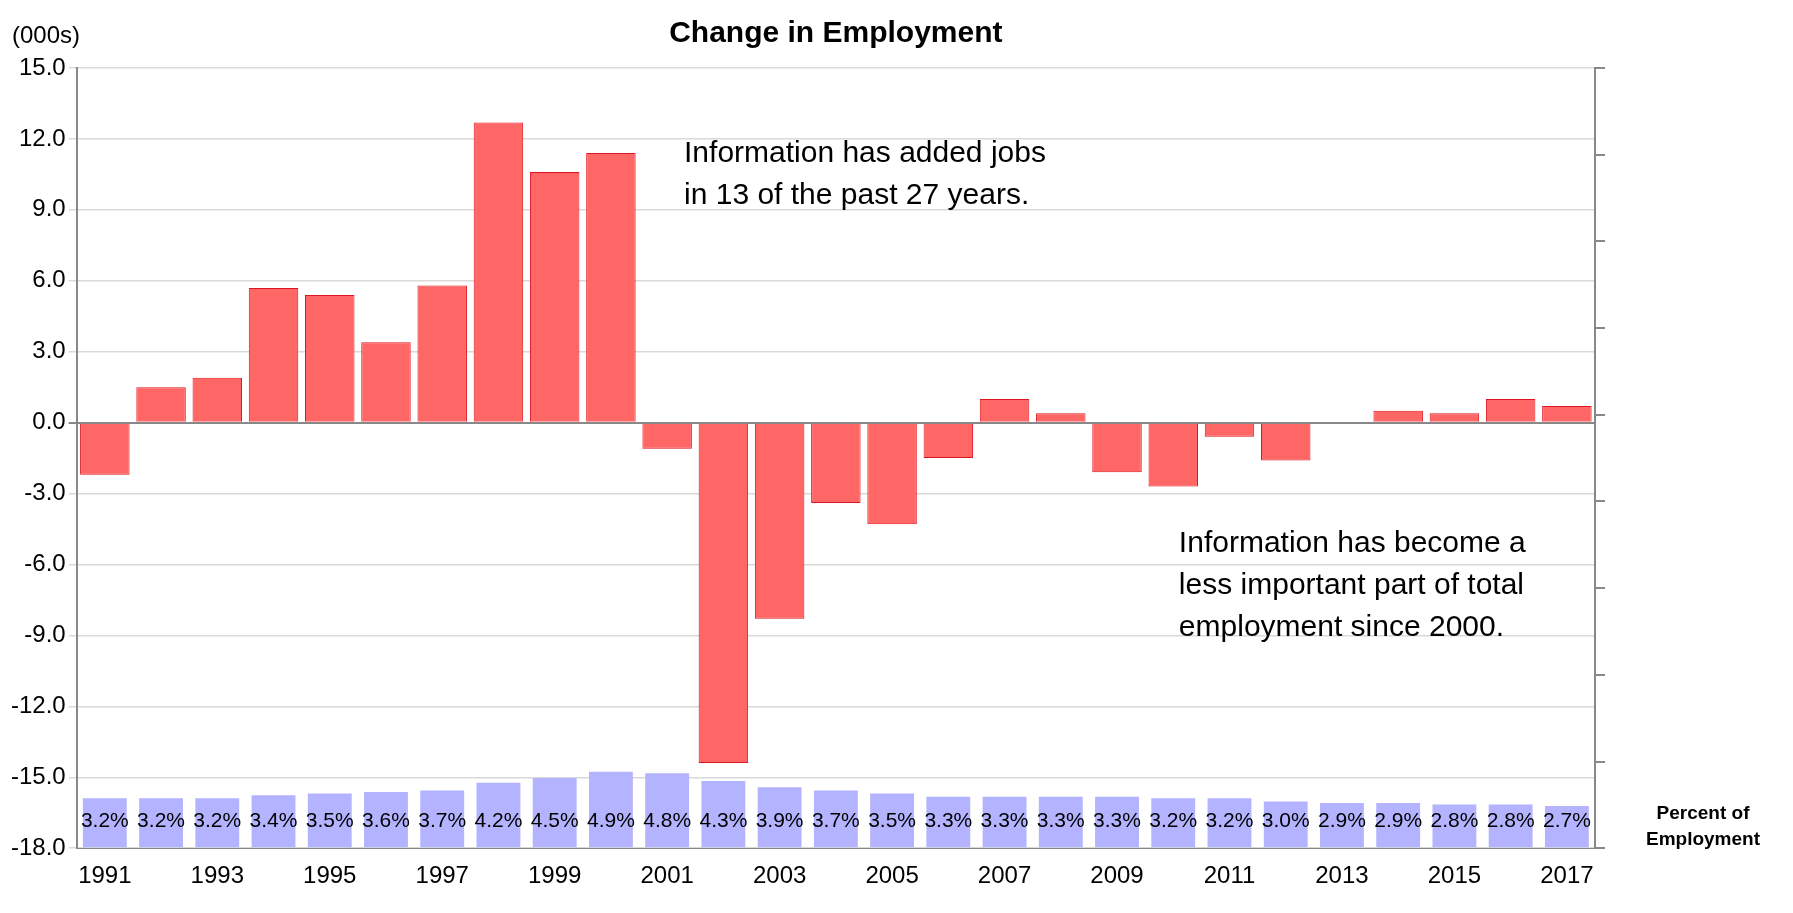 This screenshot has width=1793, height=913. I want to click on data-label: 4.9%, so click(610, 819).